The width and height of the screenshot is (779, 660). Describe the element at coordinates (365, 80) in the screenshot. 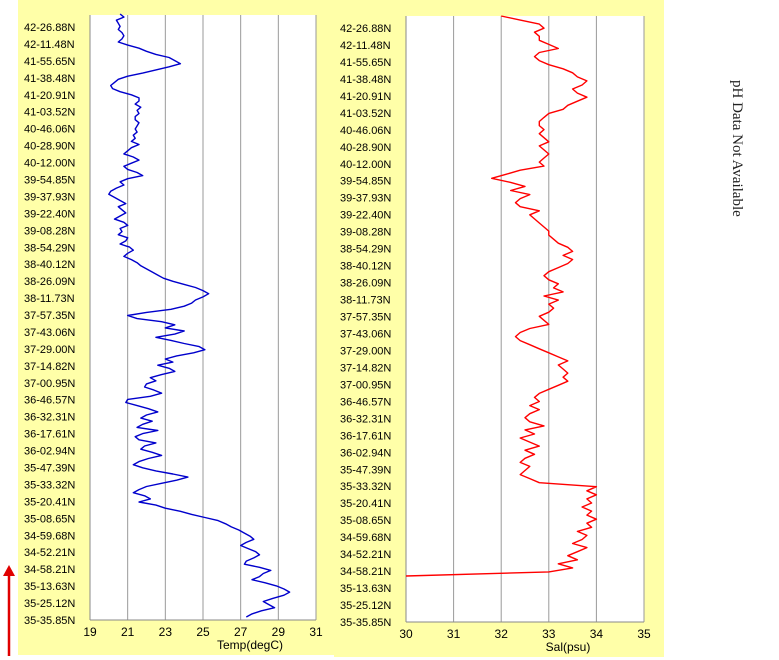

I see `sal-y-tick-label: 41-38.48N` at that location.